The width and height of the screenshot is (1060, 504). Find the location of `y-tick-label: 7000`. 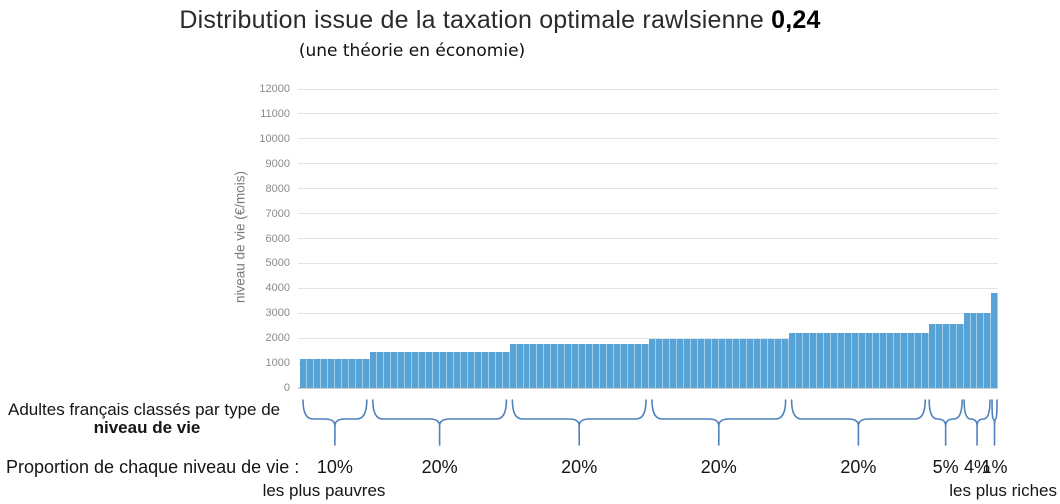

y-tick-label: 7000 is located at coordinates (277, 213).